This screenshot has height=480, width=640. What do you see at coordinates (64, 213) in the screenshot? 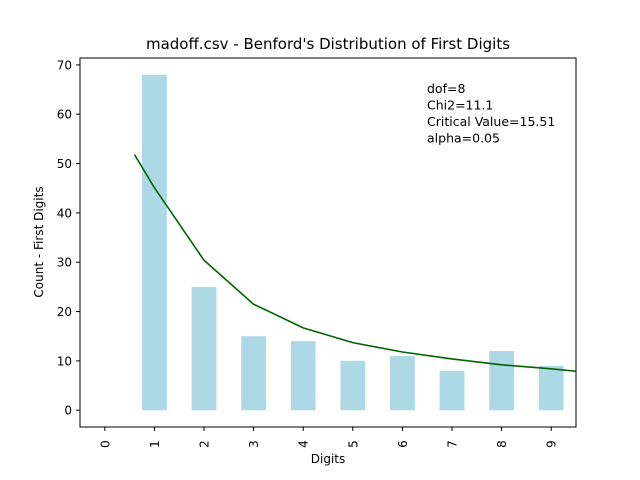
I see `y-tick-label: 40` at bounding box center [64, 213].